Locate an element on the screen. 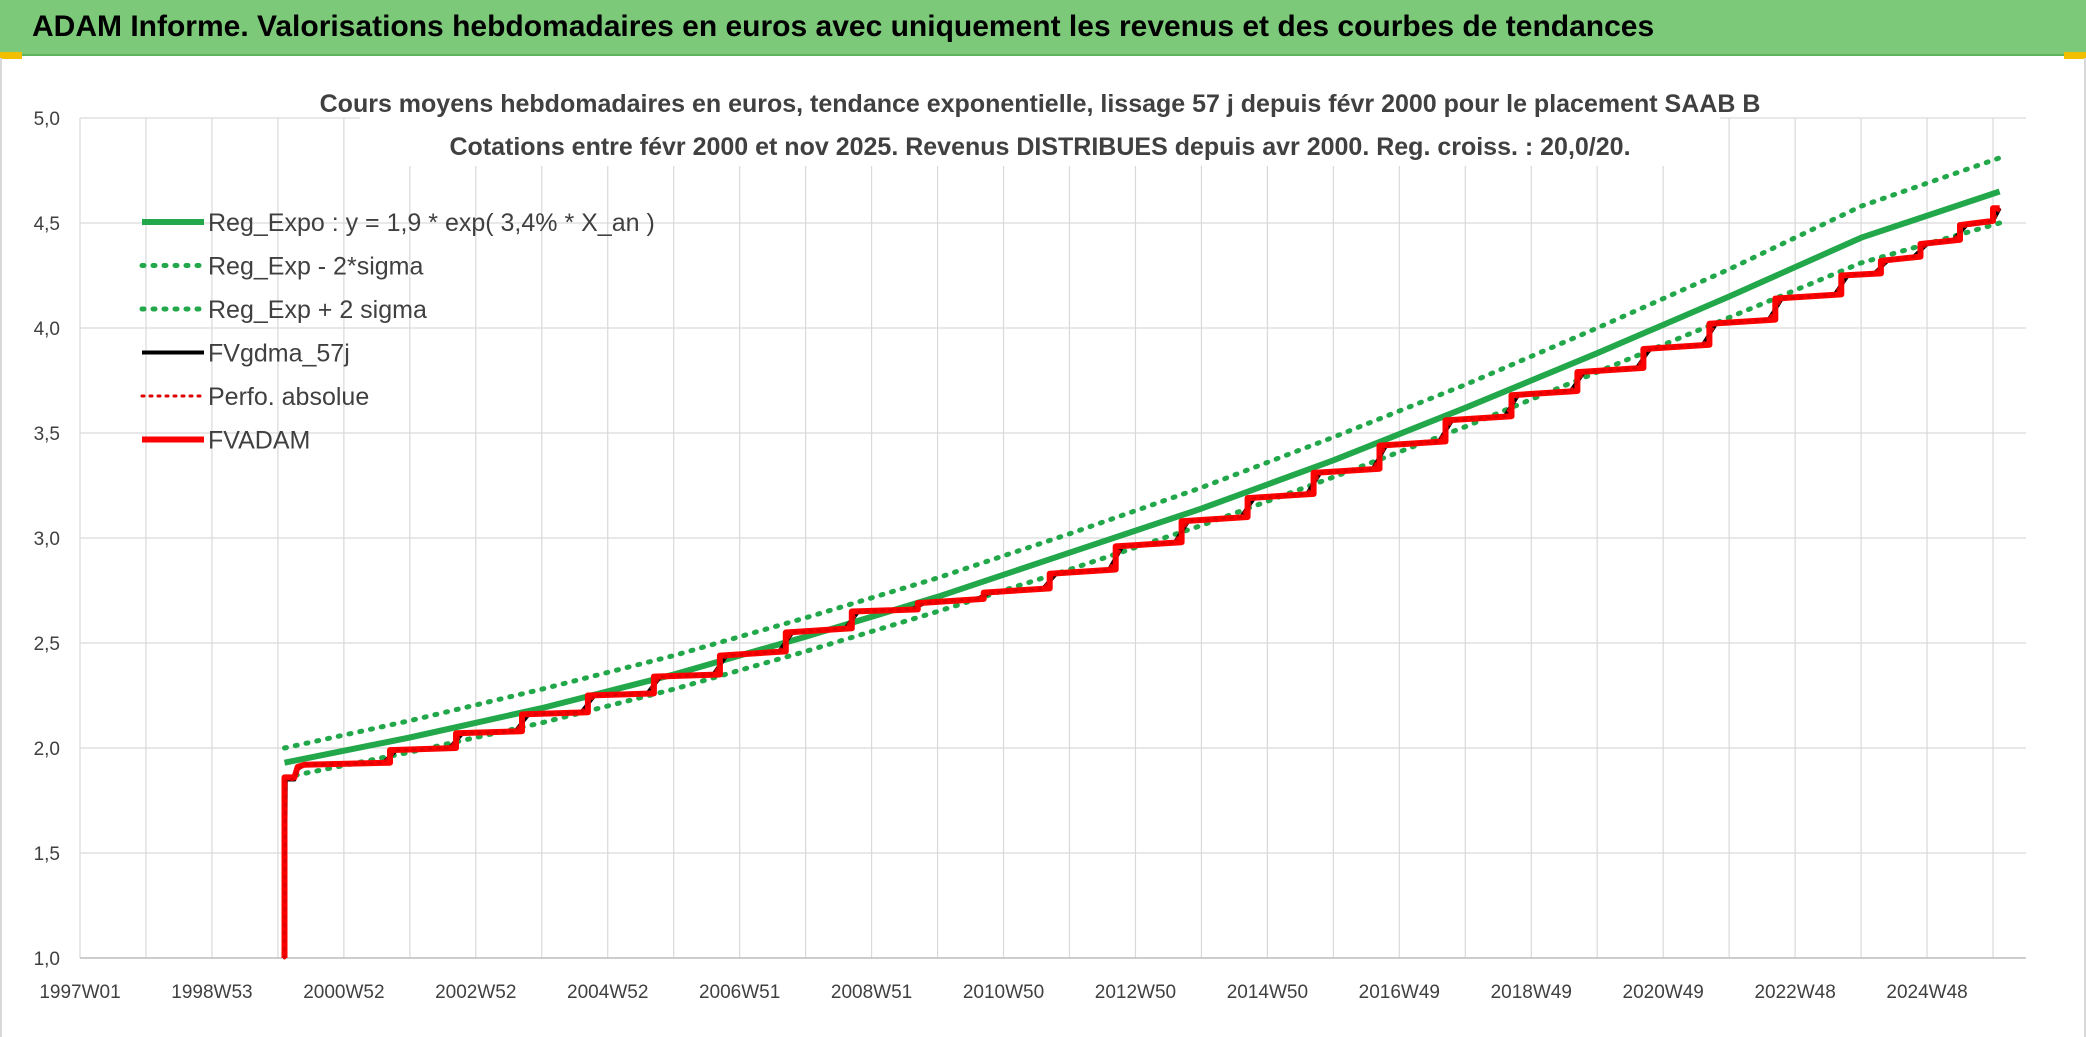 The width and height of the screenshot is (2086, 1037). y-tick-label: 1,0 is located at coordinates (47, 959).